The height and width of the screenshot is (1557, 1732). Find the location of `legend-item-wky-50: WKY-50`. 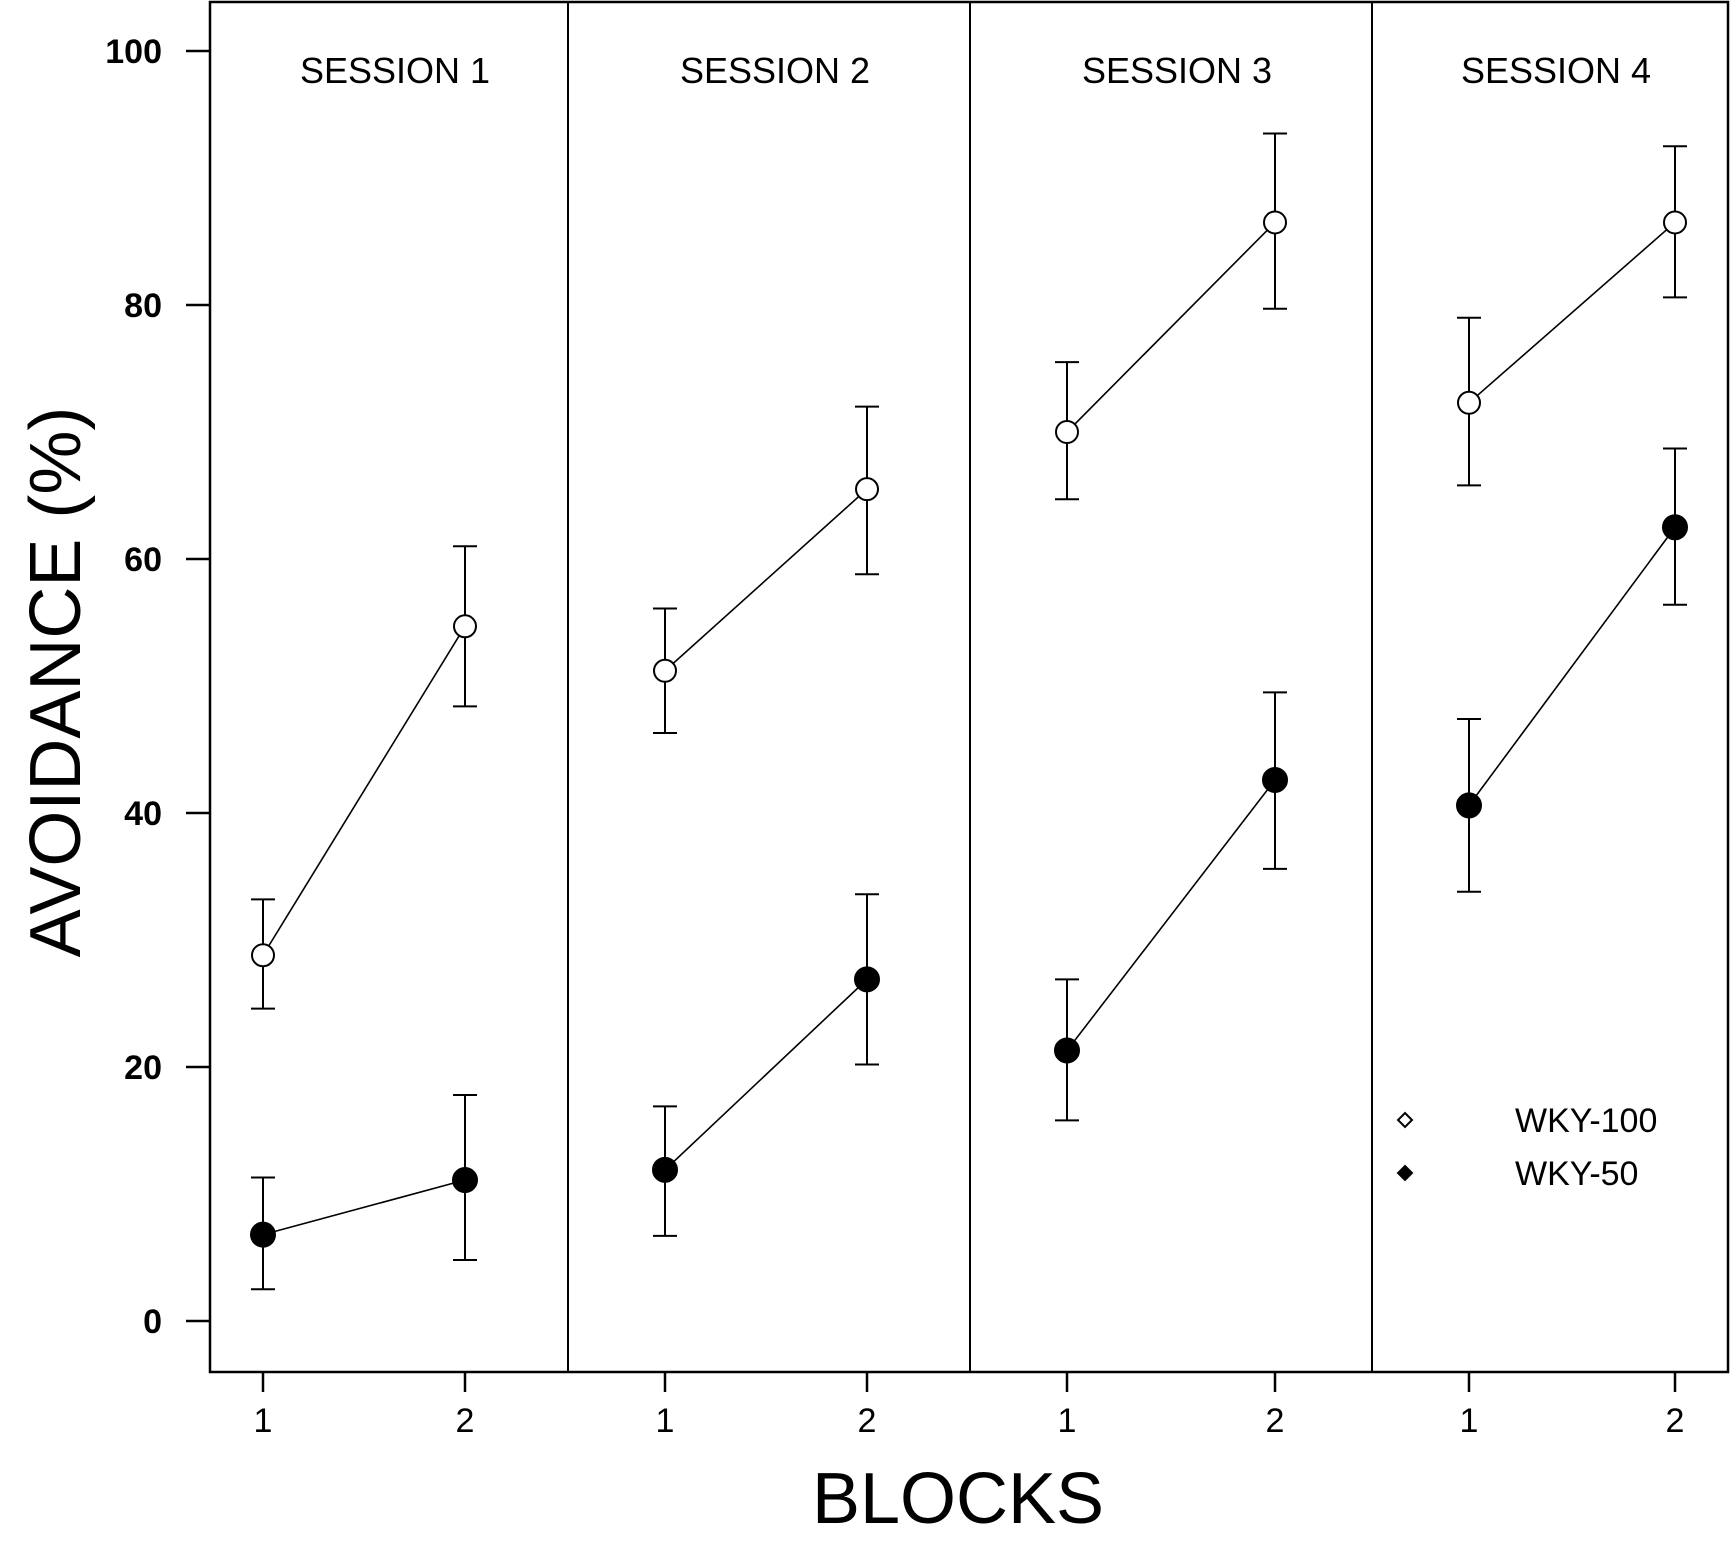

legend-item-wky-50: WKY-50 is located at coordinates (1517, 1174).